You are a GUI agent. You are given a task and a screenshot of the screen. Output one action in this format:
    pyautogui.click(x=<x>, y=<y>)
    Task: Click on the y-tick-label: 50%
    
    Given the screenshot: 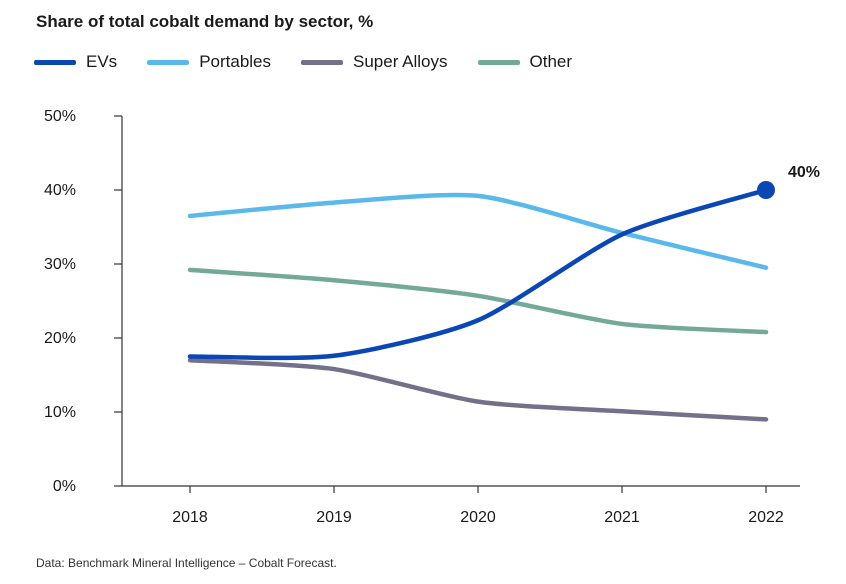 What is the action you would take?
    pyautogui.click(x=60, y=116)
    